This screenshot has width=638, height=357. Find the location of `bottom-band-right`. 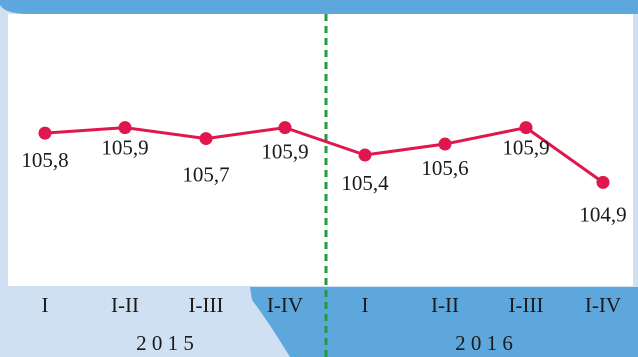

bottom-band-right is located at coordinates (444, 322).